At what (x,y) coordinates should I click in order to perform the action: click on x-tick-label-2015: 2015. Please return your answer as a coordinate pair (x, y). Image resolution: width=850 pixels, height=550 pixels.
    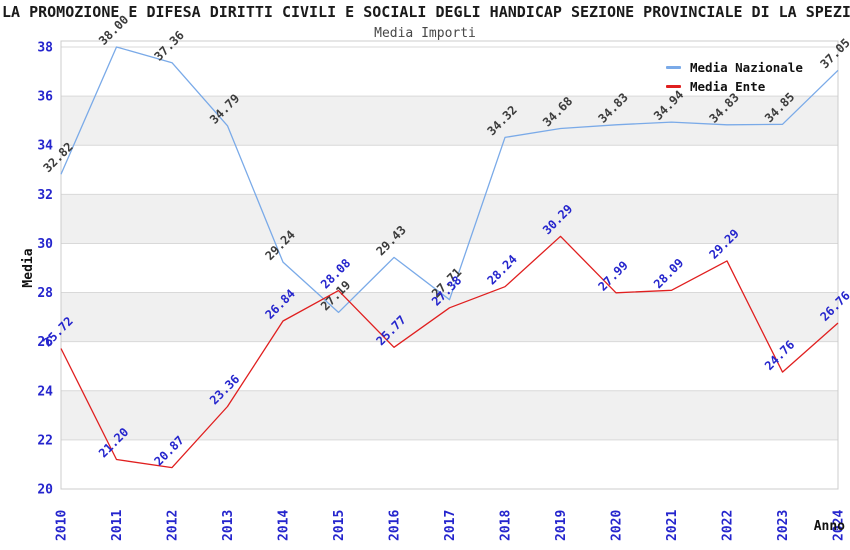
    Looking at the image, I should click on (339, 525).